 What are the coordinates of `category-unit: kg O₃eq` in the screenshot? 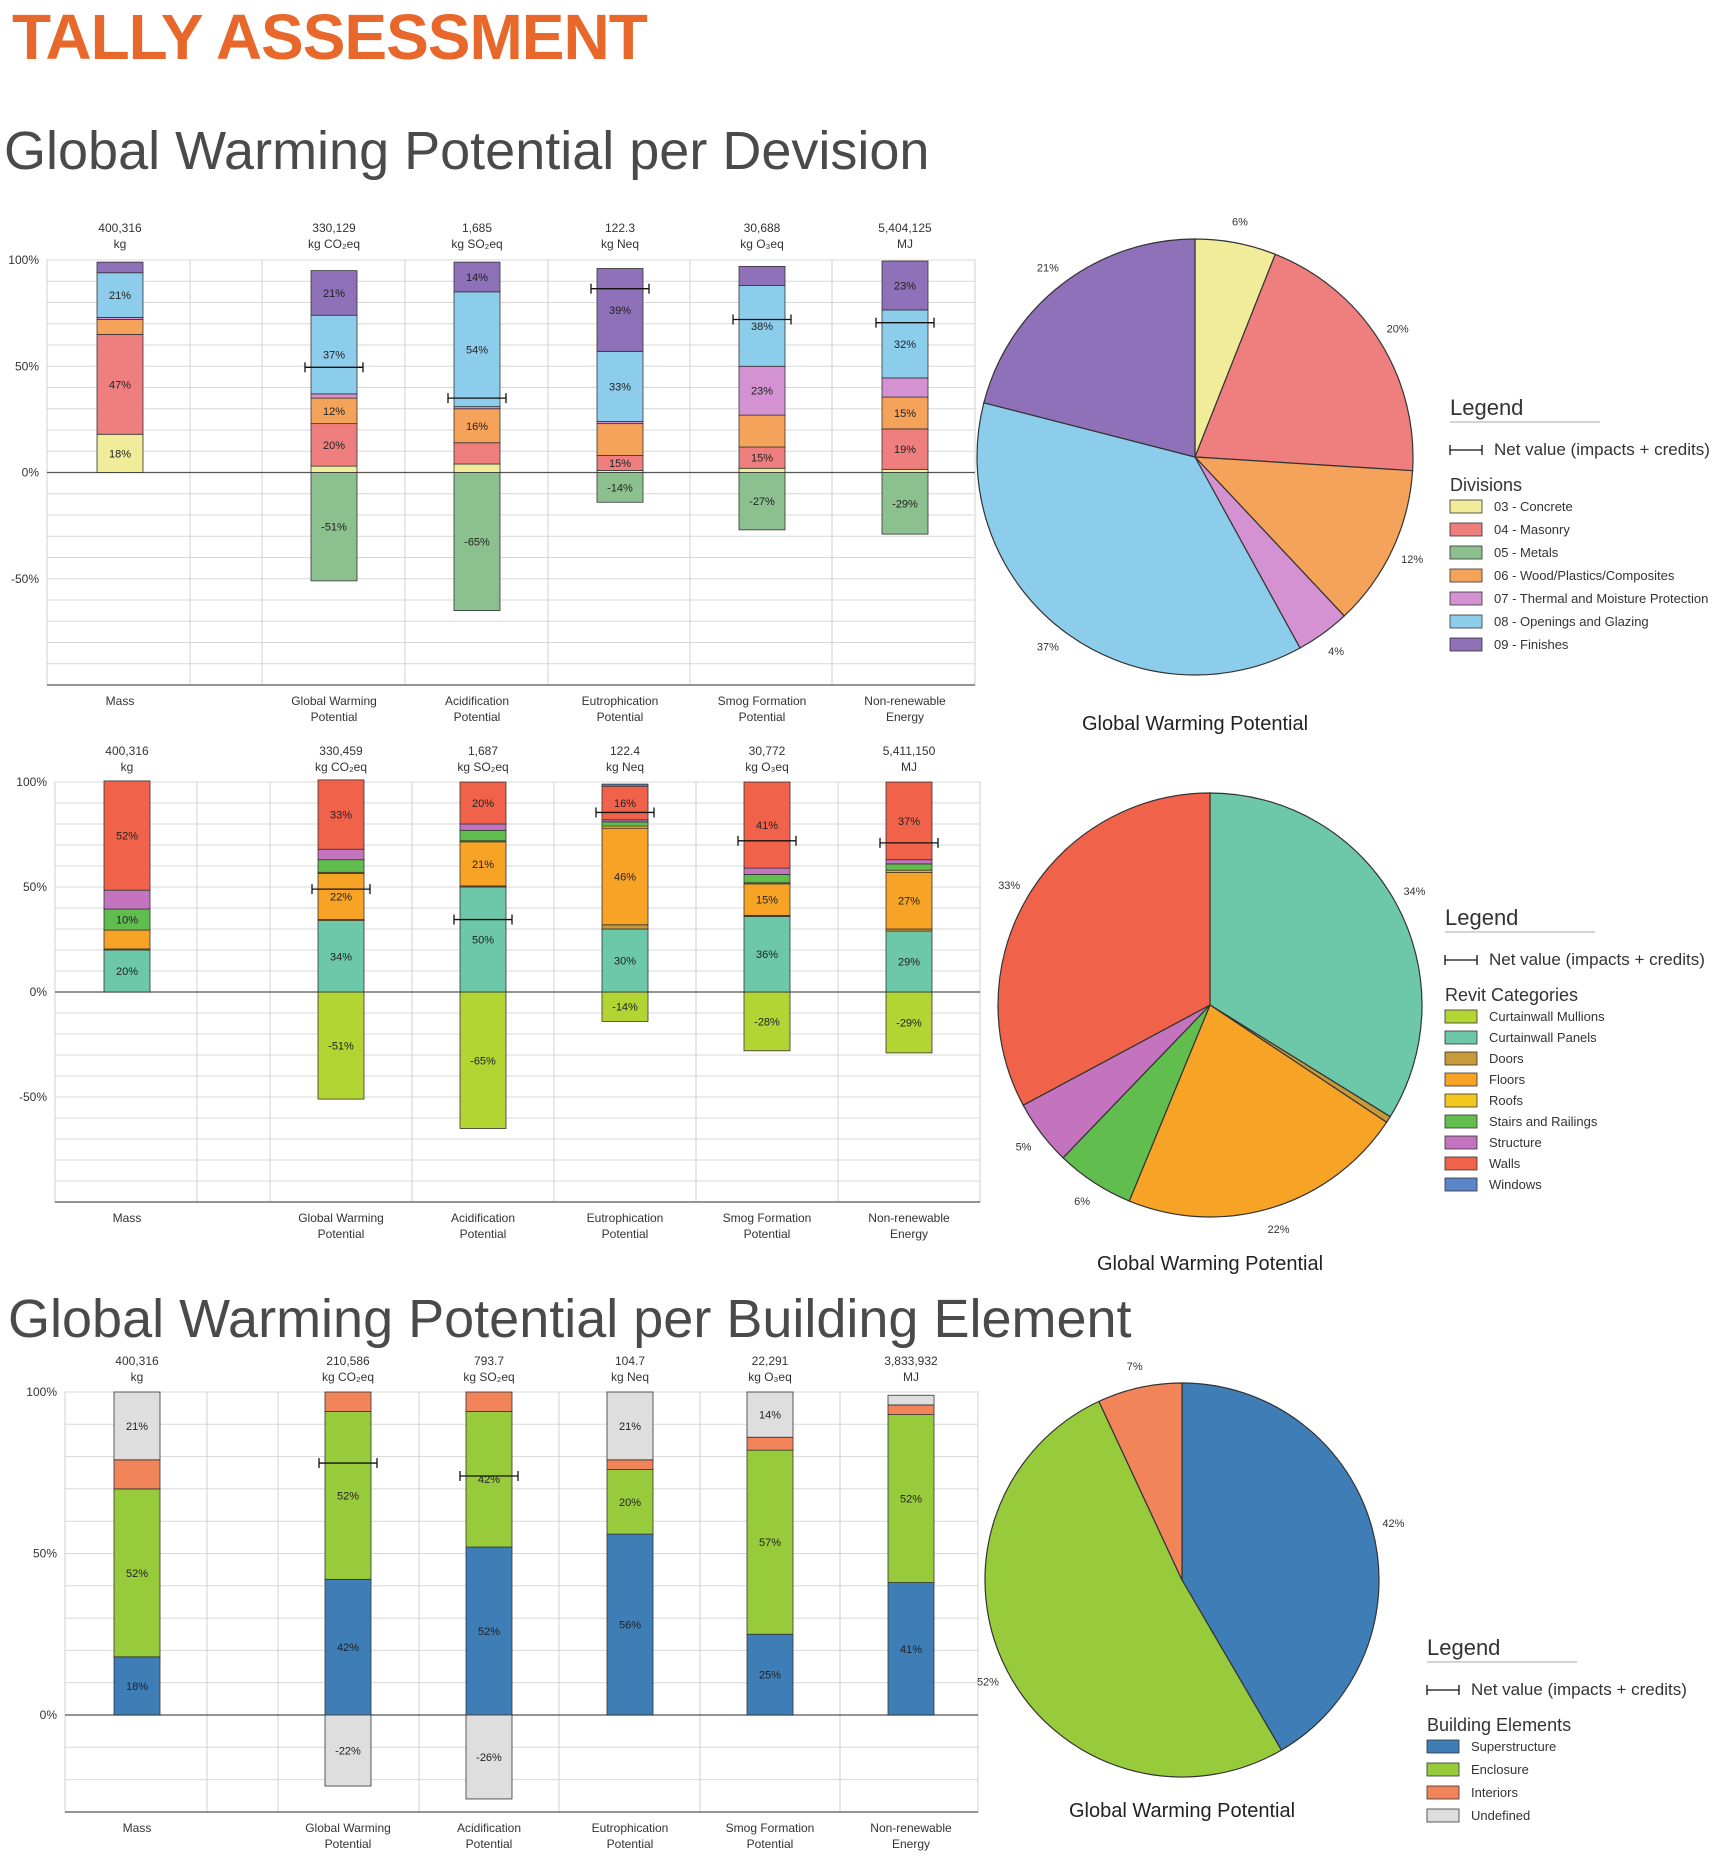 It's located at (767, 767).